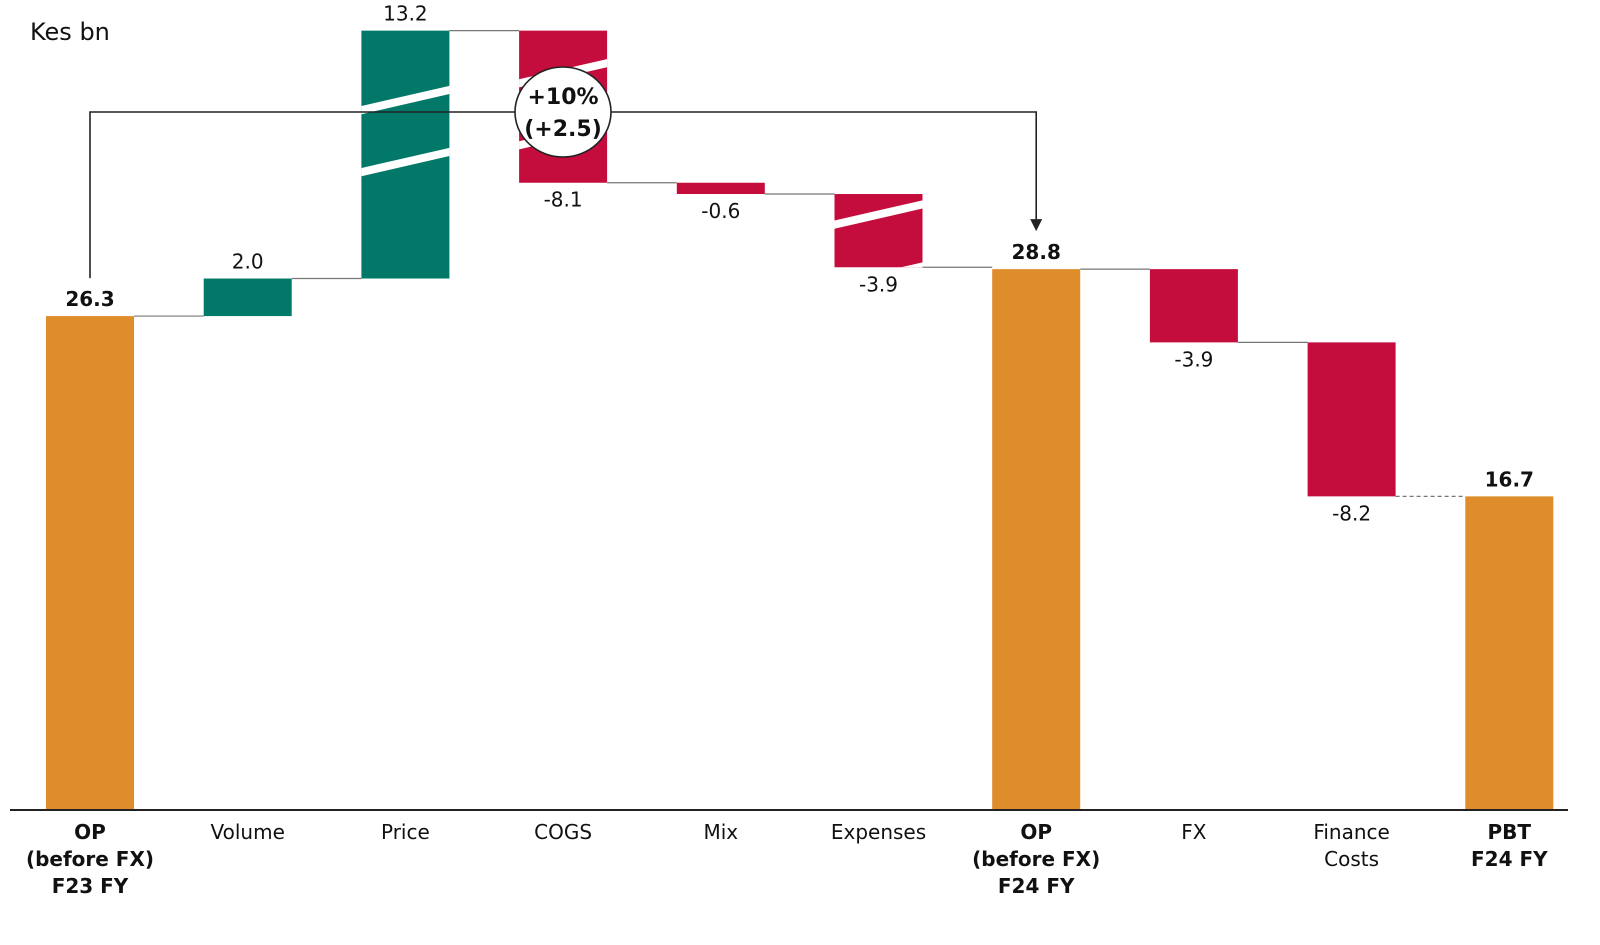 This screenshot has width=1600, height=945. I want to click on bar-2-stripes, so click(405, 131).